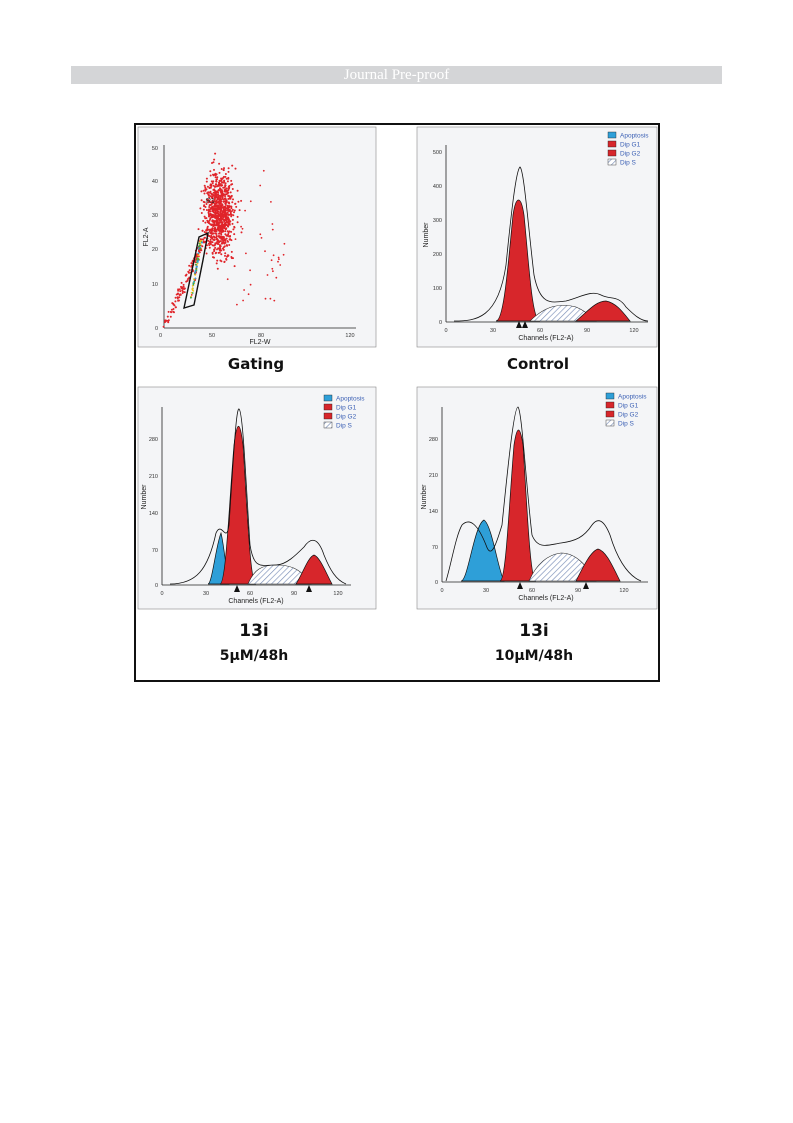 The image size is (793, 1123). What do you see at coordinates (628, 415) in the screenshot?
I see `13i-10um-legend-g2: Dip G2` at bounding box center [628, 415].